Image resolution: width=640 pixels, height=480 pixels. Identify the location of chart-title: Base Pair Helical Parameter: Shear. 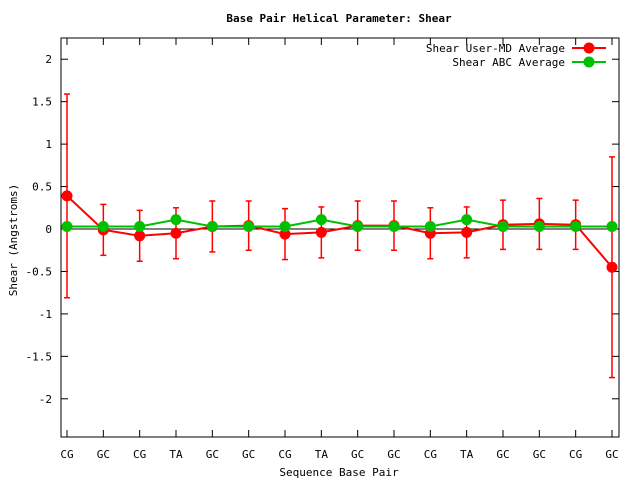
(339, 18).